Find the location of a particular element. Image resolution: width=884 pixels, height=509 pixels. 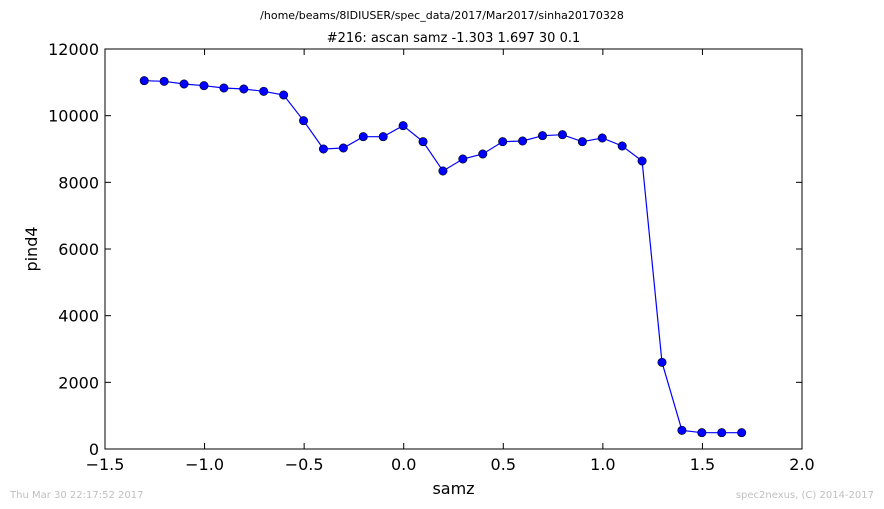

x-tick-label: 1.5 is located at coordinates (702, 464).